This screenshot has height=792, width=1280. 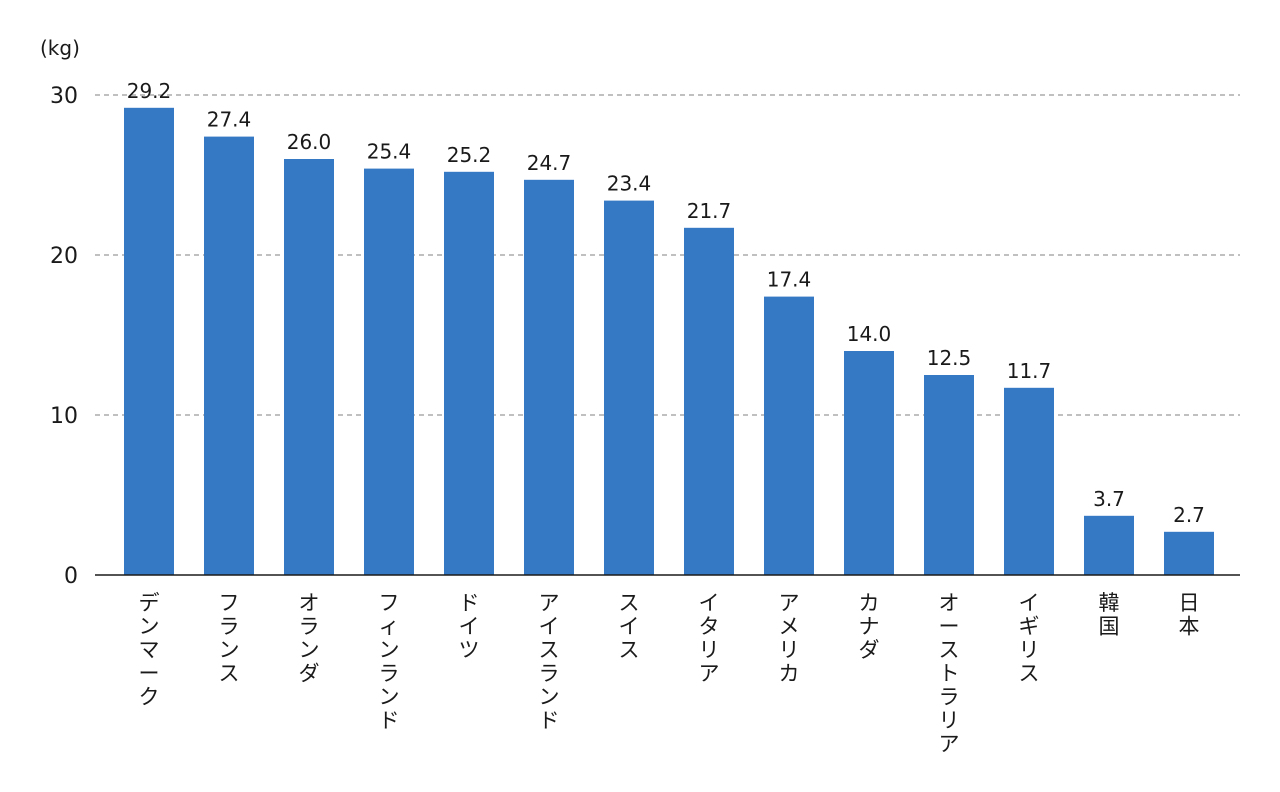 What do you see at coordinates (389, 662) in the screenshot?
I see `category-label: フィンランド` at bounding box center [389, 662].